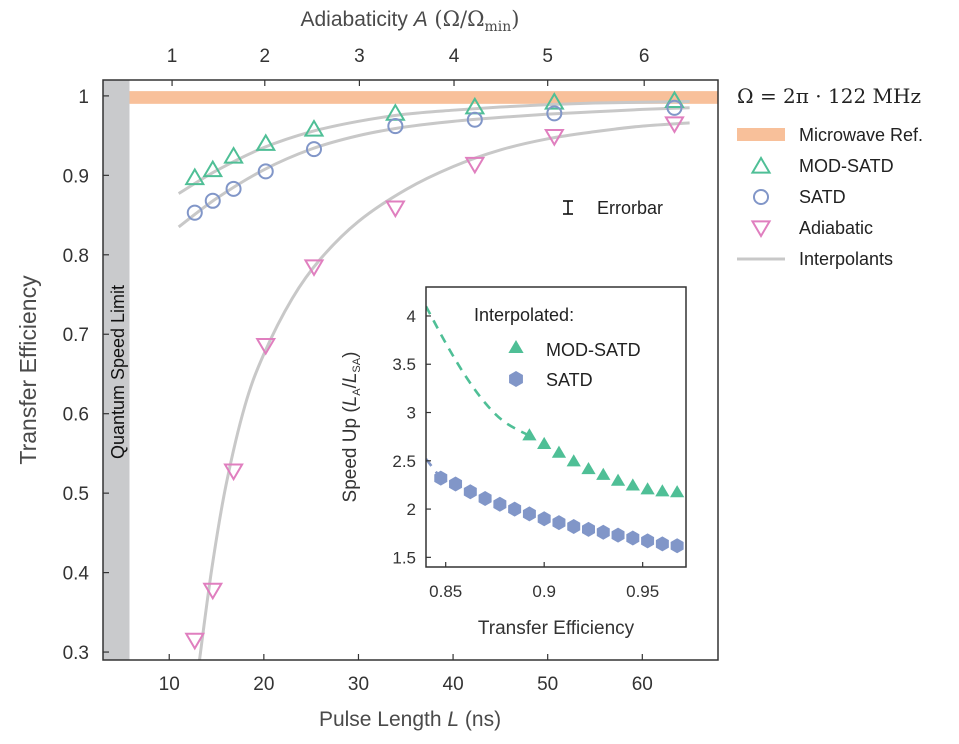 This screenshot has width=959, height=744. Describe the element at coordinates (453, 719) in the screenshot. I see `x-axis-label-var: L` at that location.